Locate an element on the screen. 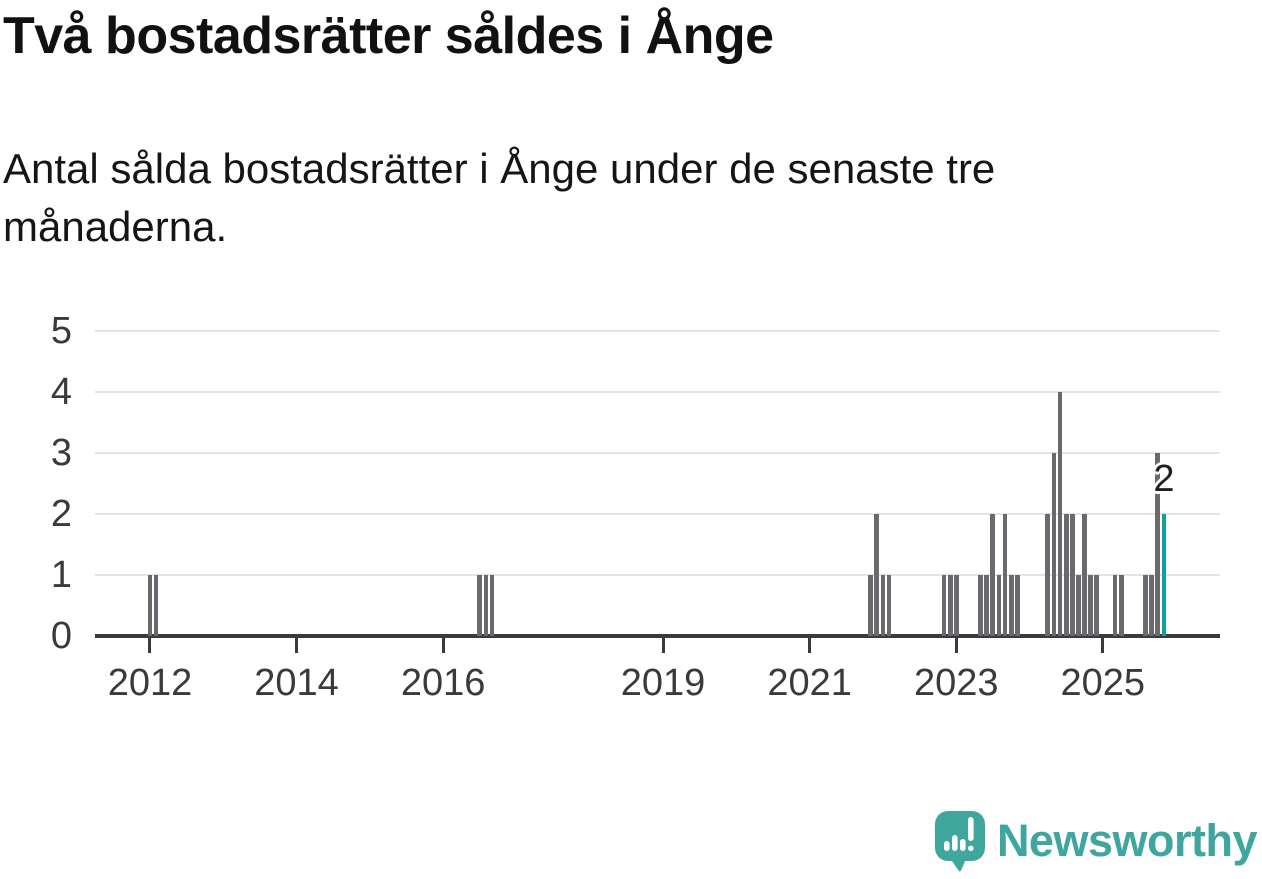 Image resolution: width=1262 pixels, height=879 pixels. y-axis-label-2: 2 is located at coordinates (61, 514).